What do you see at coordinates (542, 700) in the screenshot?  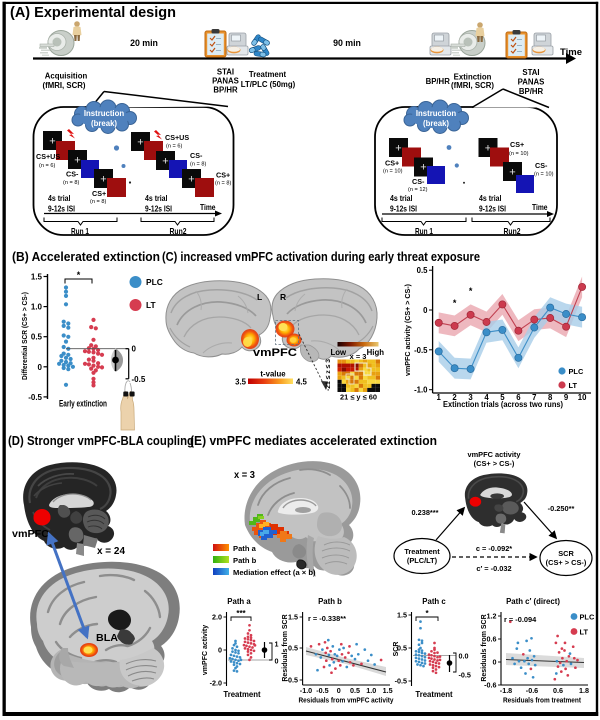 I see `svg-text: Residuals from treatment` at bounding box center [542, 700].